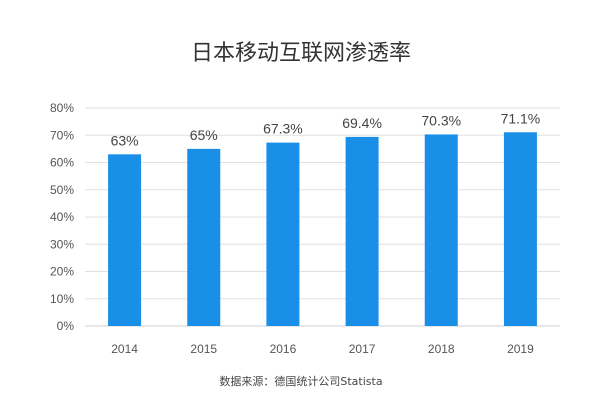  What do you see at coordinates (62, 135) in the screenshot?
I see `y-tick-label: 70%` at bounding box center [62, 135].